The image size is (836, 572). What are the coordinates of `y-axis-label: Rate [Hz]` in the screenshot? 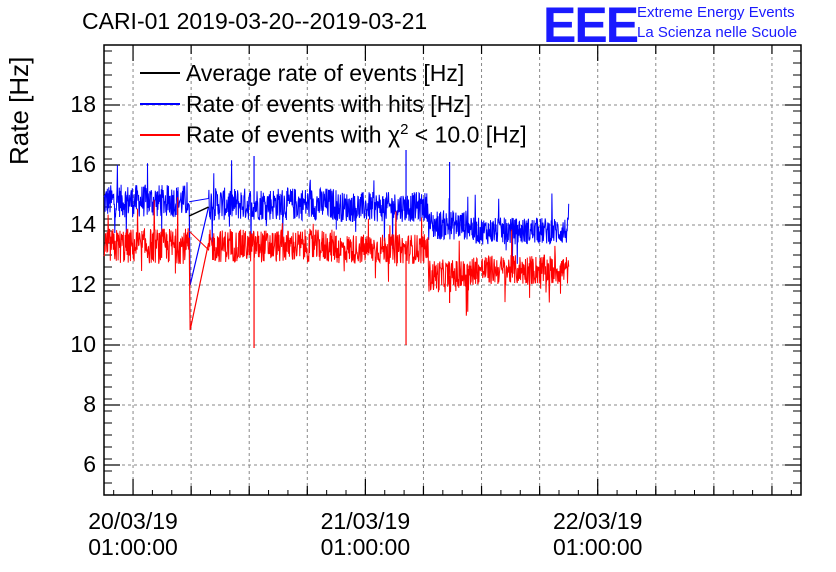 It's located at (19, 110).